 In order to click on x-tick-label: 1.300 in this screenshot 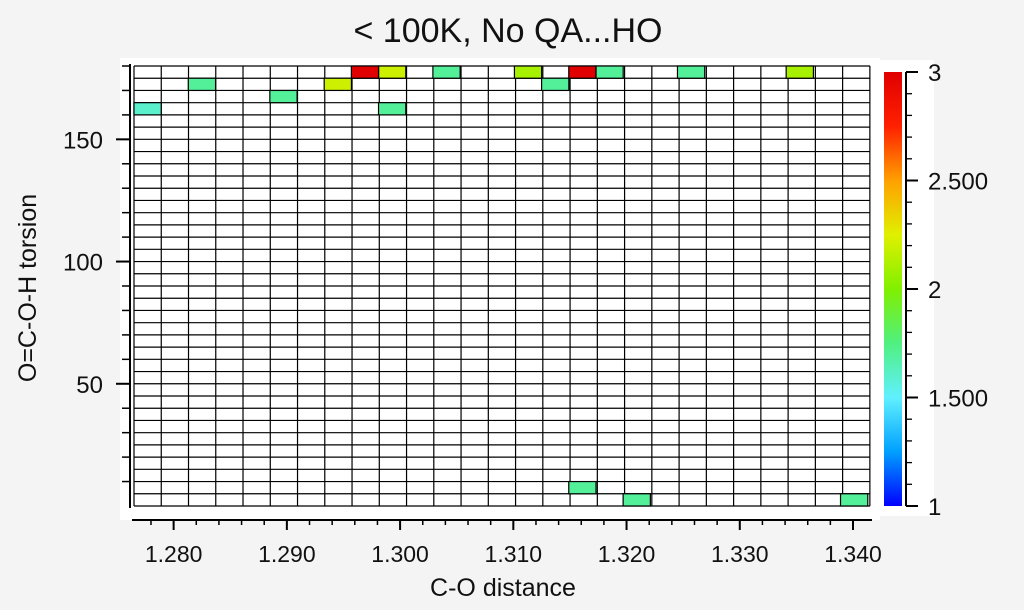, I will do `click(400, 554)`.